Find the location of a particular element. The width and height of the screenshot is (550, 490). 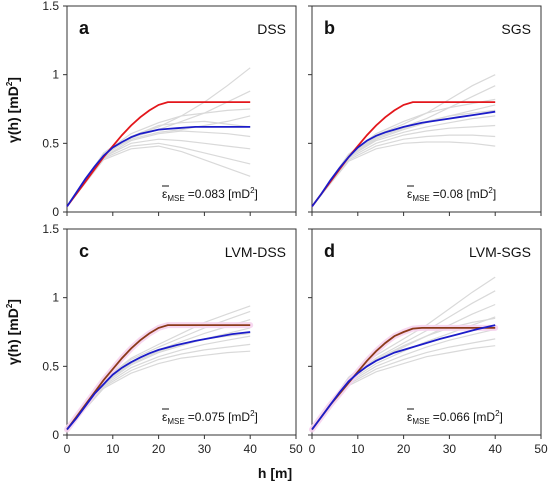

y-axis-title-bottom: γ(h) [mD2] is located at coordinates (13, 332).